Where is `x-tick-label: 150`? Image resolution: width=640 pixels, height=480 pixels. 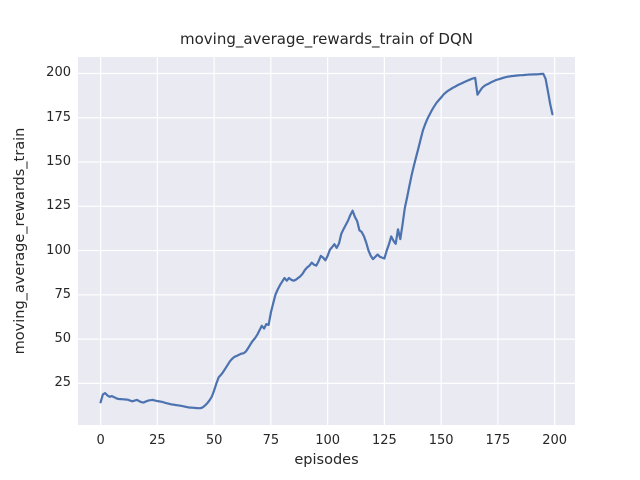
x-tick-label: 150 is located at coordinates (441, 440).